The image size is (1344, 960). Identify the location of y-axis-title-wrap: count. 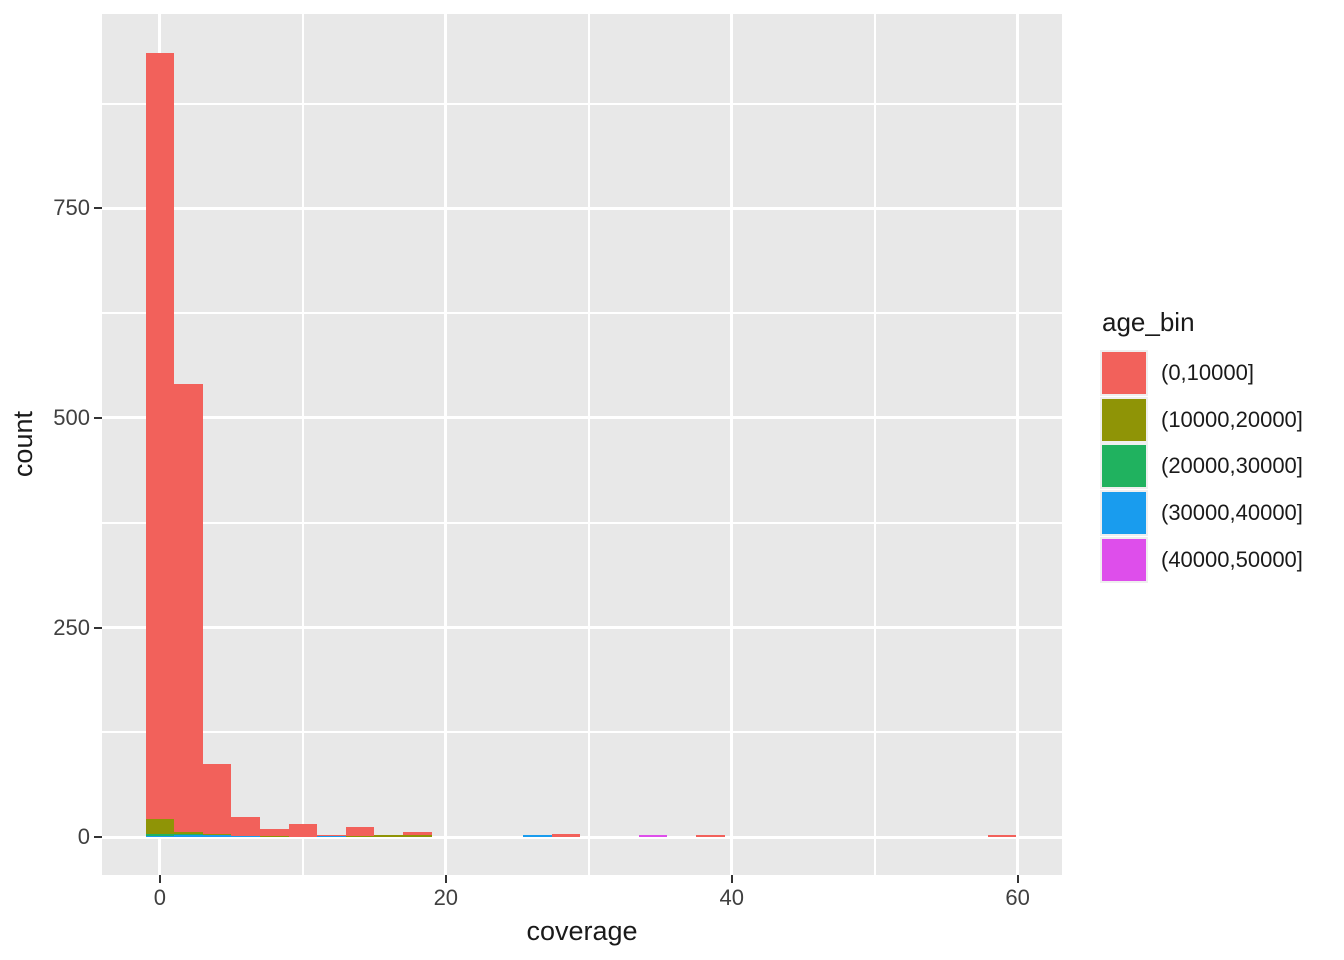
(23, 444).